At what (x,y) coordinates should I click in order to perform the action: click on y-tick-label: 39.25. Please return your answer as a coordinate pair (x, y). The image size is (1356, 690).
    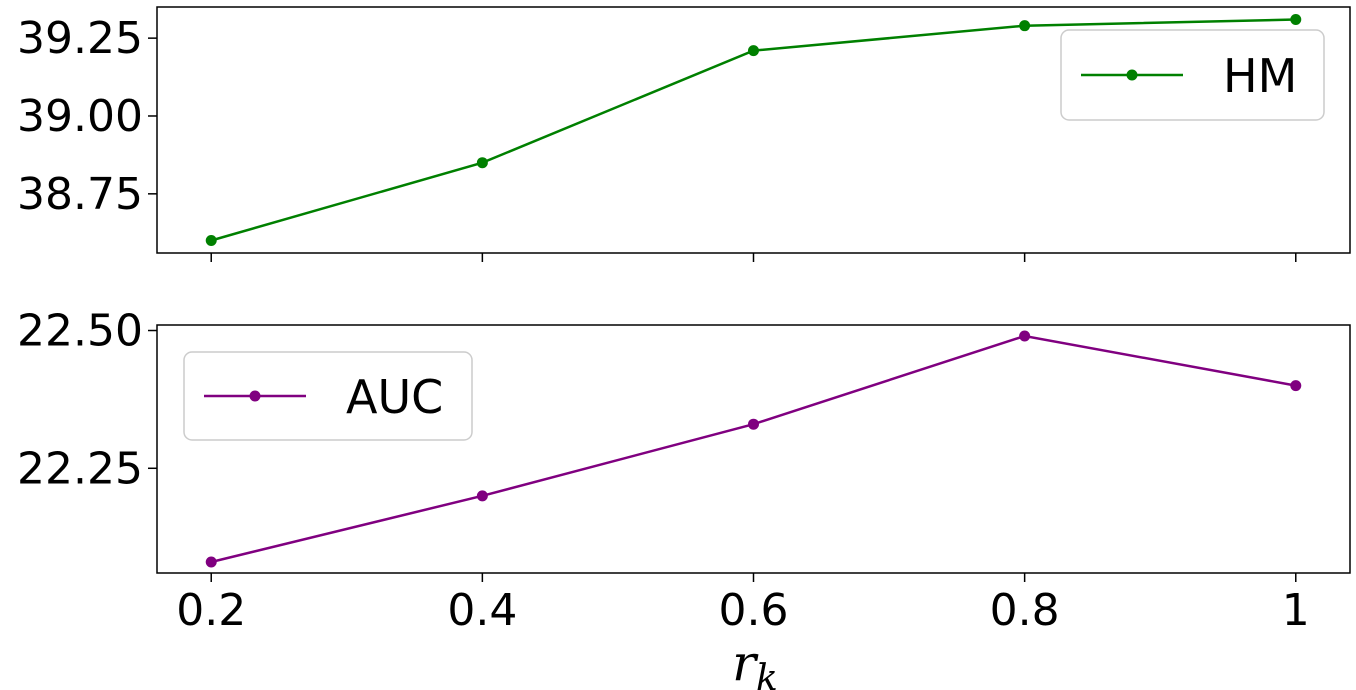
    Looking at the image, I should click on (80, 38).